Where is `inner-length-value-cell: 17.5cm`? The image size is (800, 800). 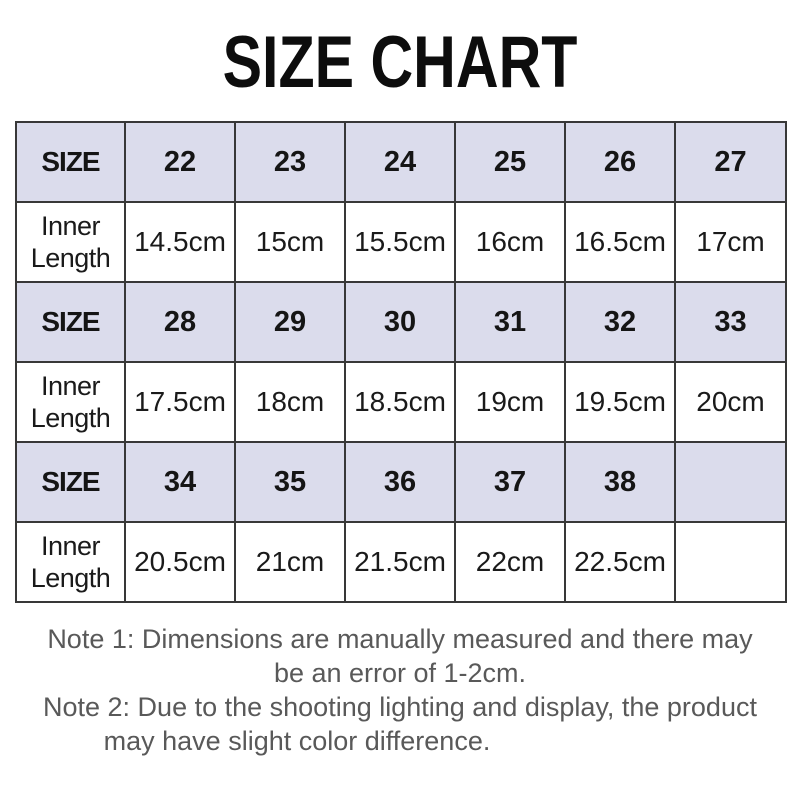
inner-length-value-cell: 17.5cm is located at coordinates (180, 402).